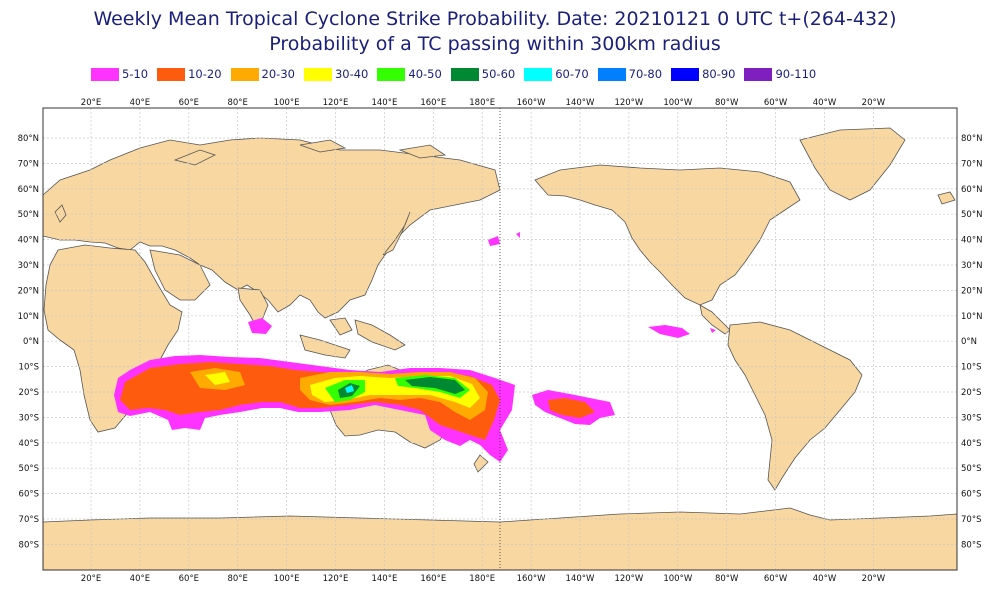 This screenshot has width=990, height=592. I want to click on lat-label-right: 50°S, so click(971, 469).